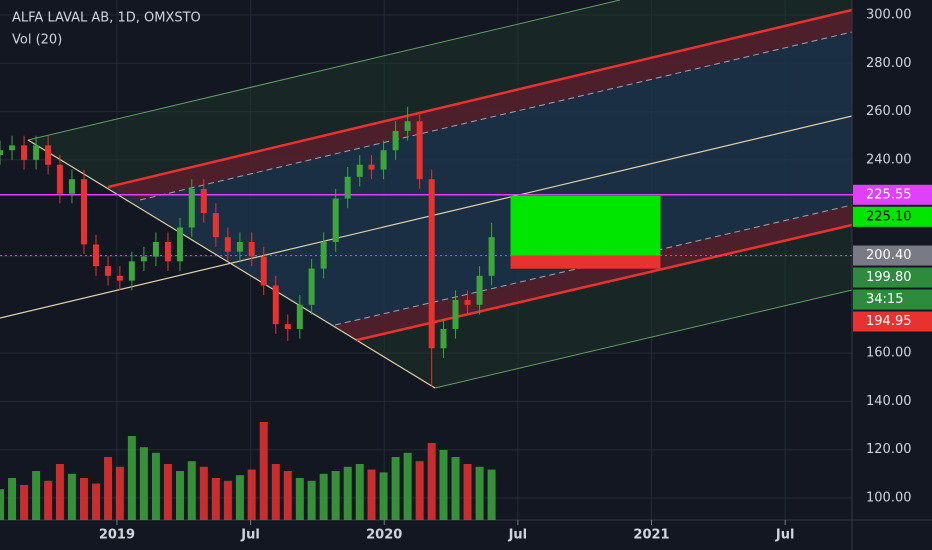 The width and height of the screenshot is (932, 550). I want to click on price-label: 34:15, so click(884, 299).